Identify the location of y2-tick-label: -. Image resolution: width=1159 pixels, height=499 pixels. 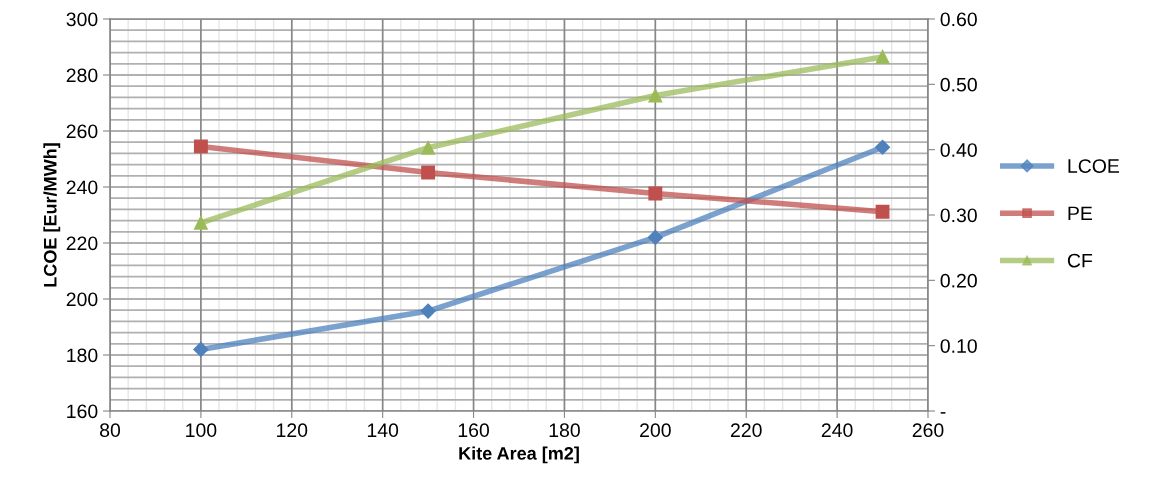
(943, 413).